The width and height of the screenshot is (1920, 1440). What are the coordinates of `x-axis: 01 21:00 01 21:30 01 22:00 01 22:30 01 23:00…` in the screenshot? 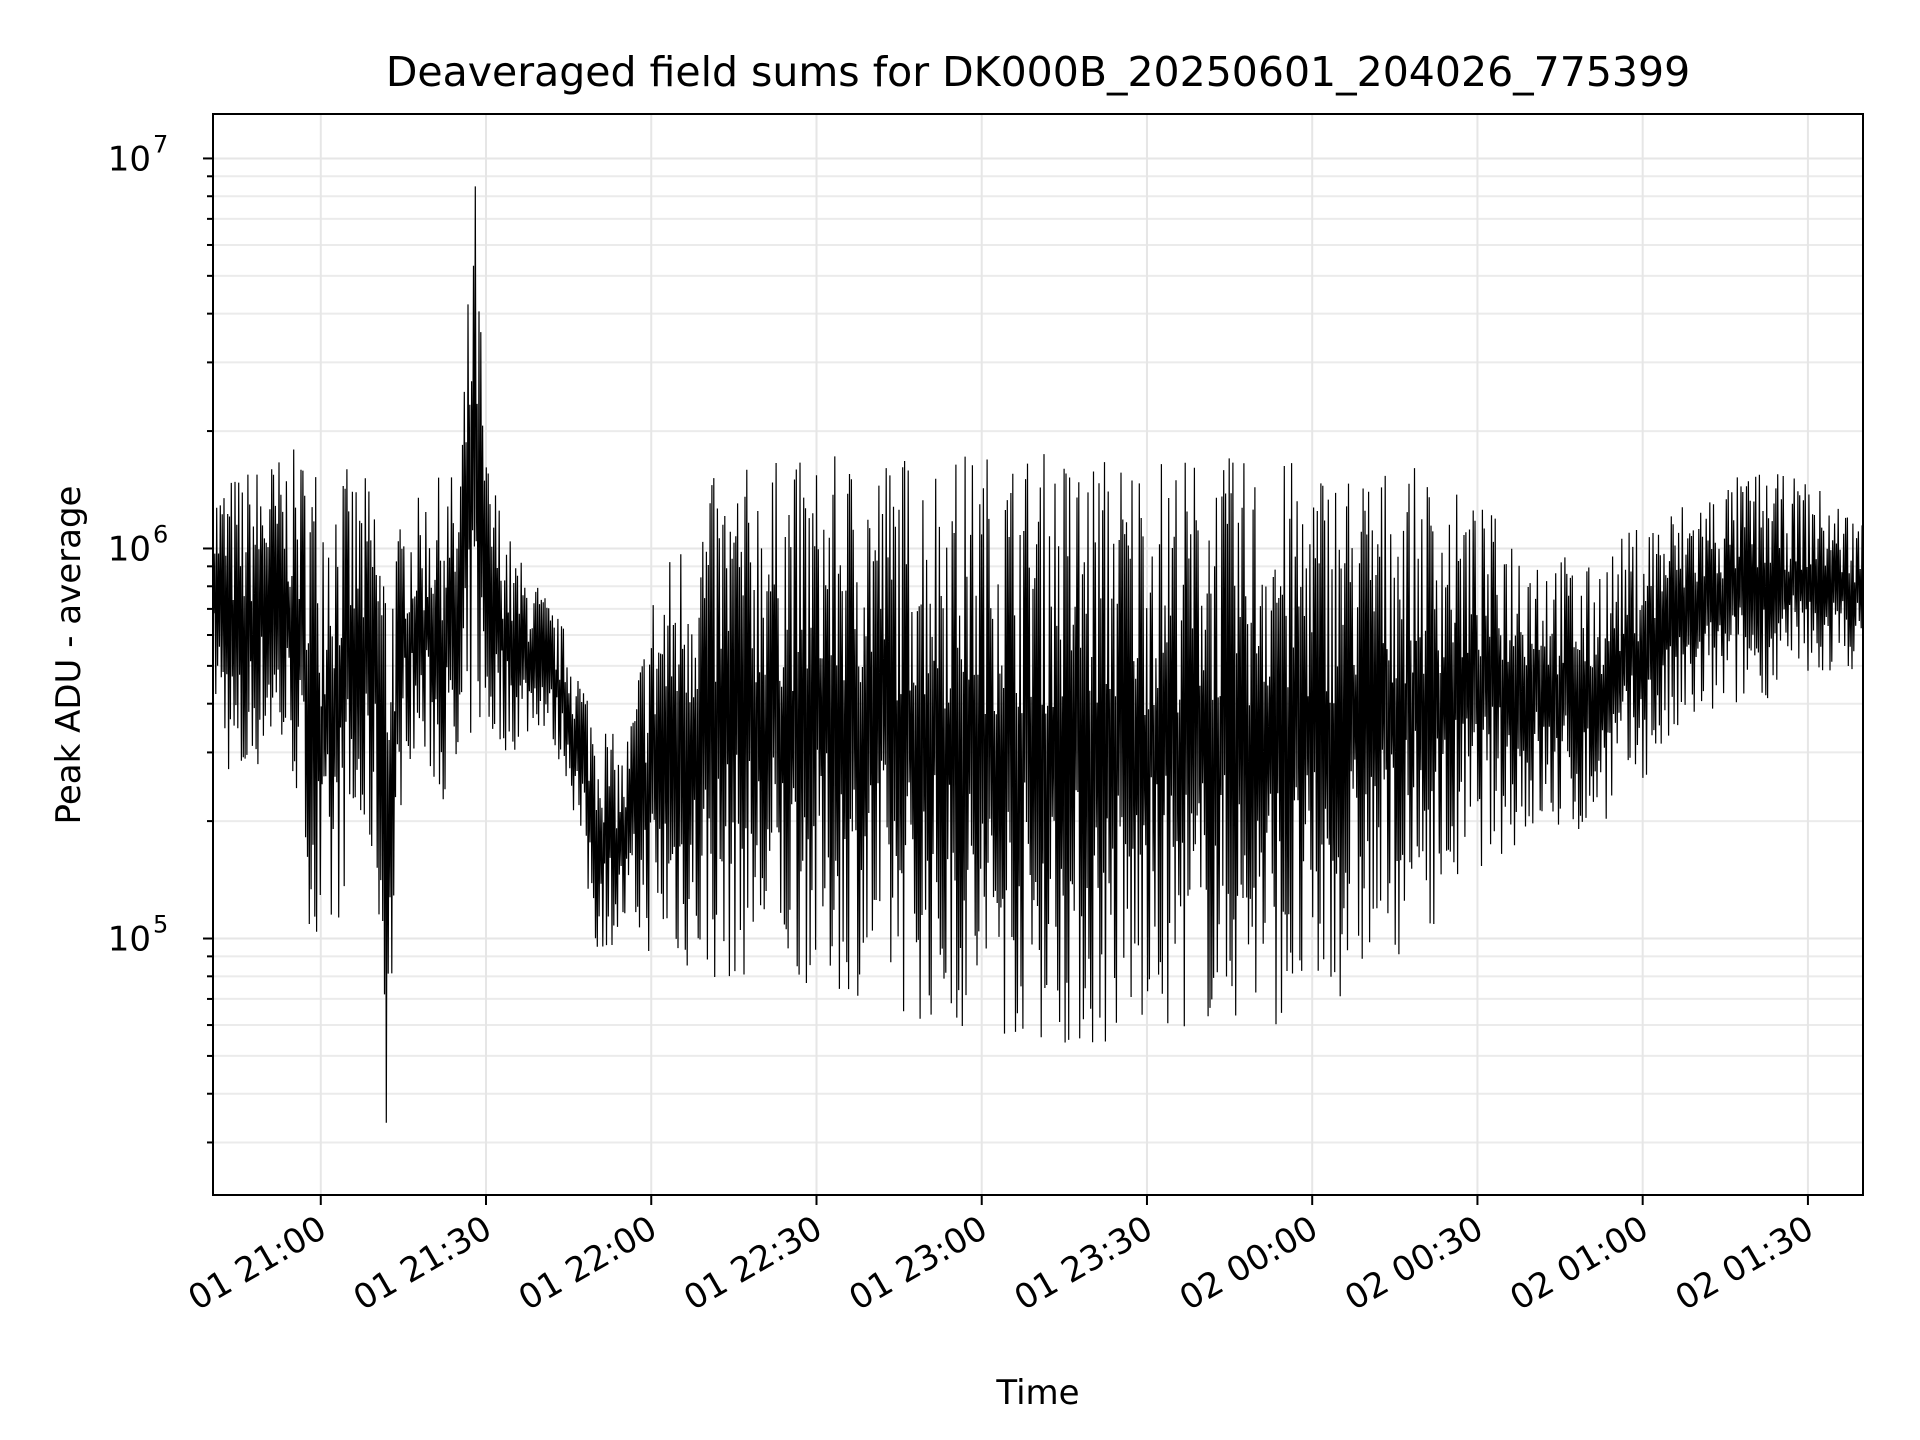 It's located at (1001, 1257).